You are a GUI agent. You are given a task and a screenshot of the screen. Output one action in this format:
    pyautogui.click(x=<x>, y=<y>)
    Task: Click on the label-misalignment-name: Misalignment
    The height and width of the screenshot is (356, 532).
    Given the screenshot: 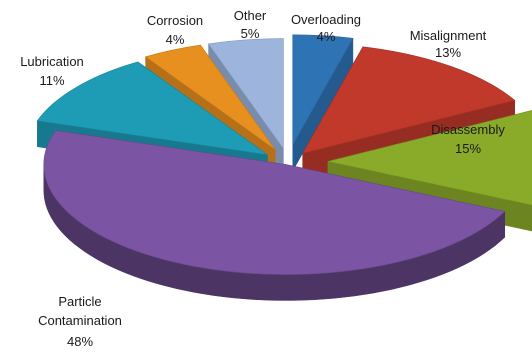 What is the action you would take?
    pyautogui.click(x=448, y=35)
    